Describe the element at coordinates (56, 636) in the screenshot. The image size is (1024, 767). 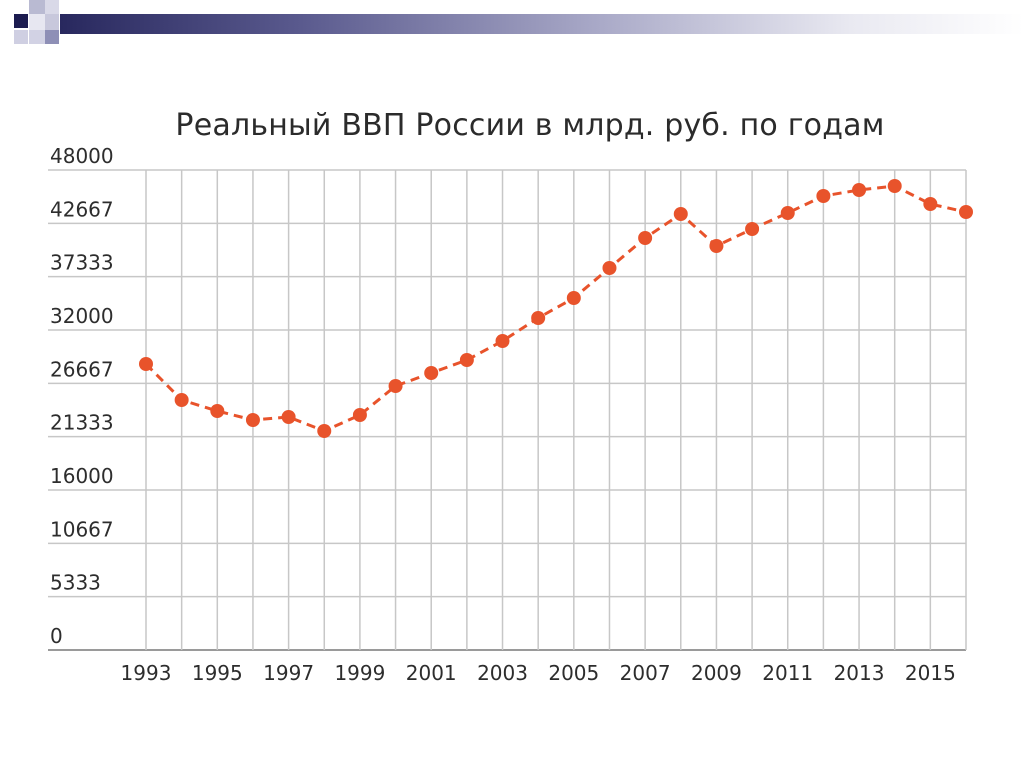
I see `y-tick-label: 0` at that location.